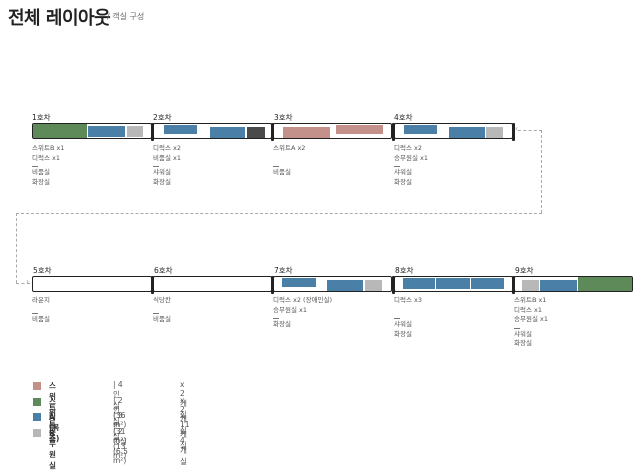  Describe the element at coordinates (408, 317) in the screenshot. I see `car-8-info: 디럭스 x3 샤워실 화장실` at that location.